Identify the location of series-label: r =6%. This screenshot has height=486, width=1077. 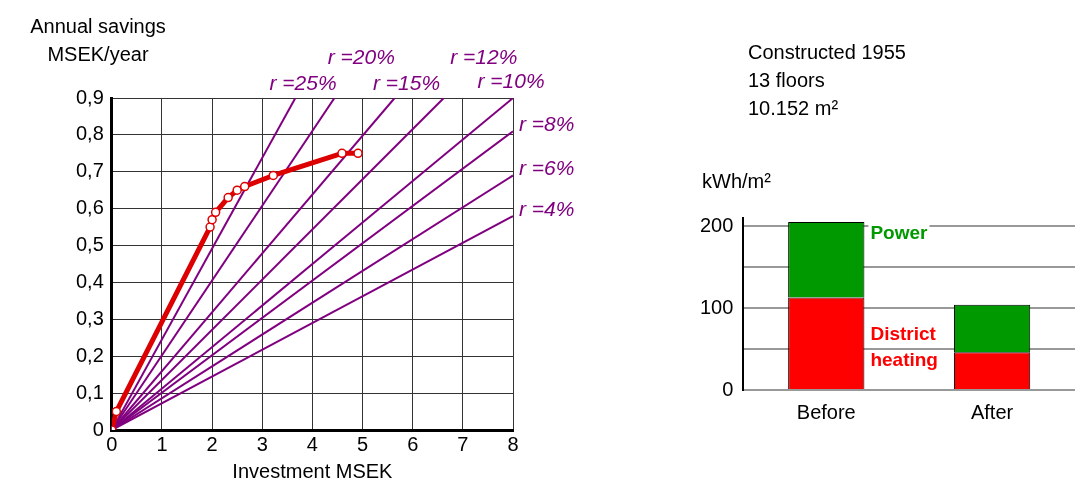
(547, 168).